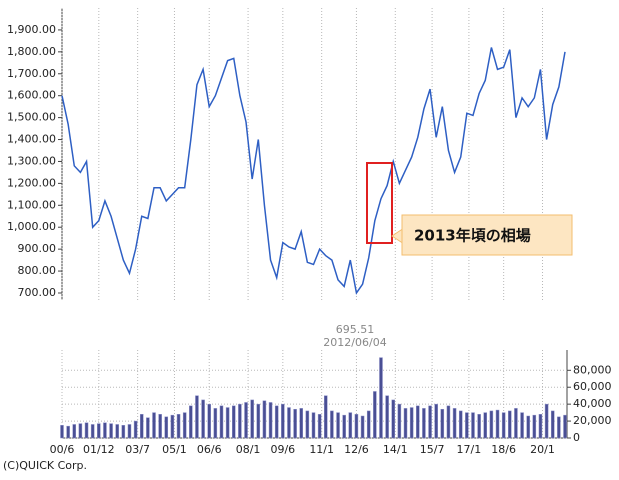  Describe the element at coordinates (31, 51) in the screenshot. I see `y-tick-label: 1,800.00` at that location.